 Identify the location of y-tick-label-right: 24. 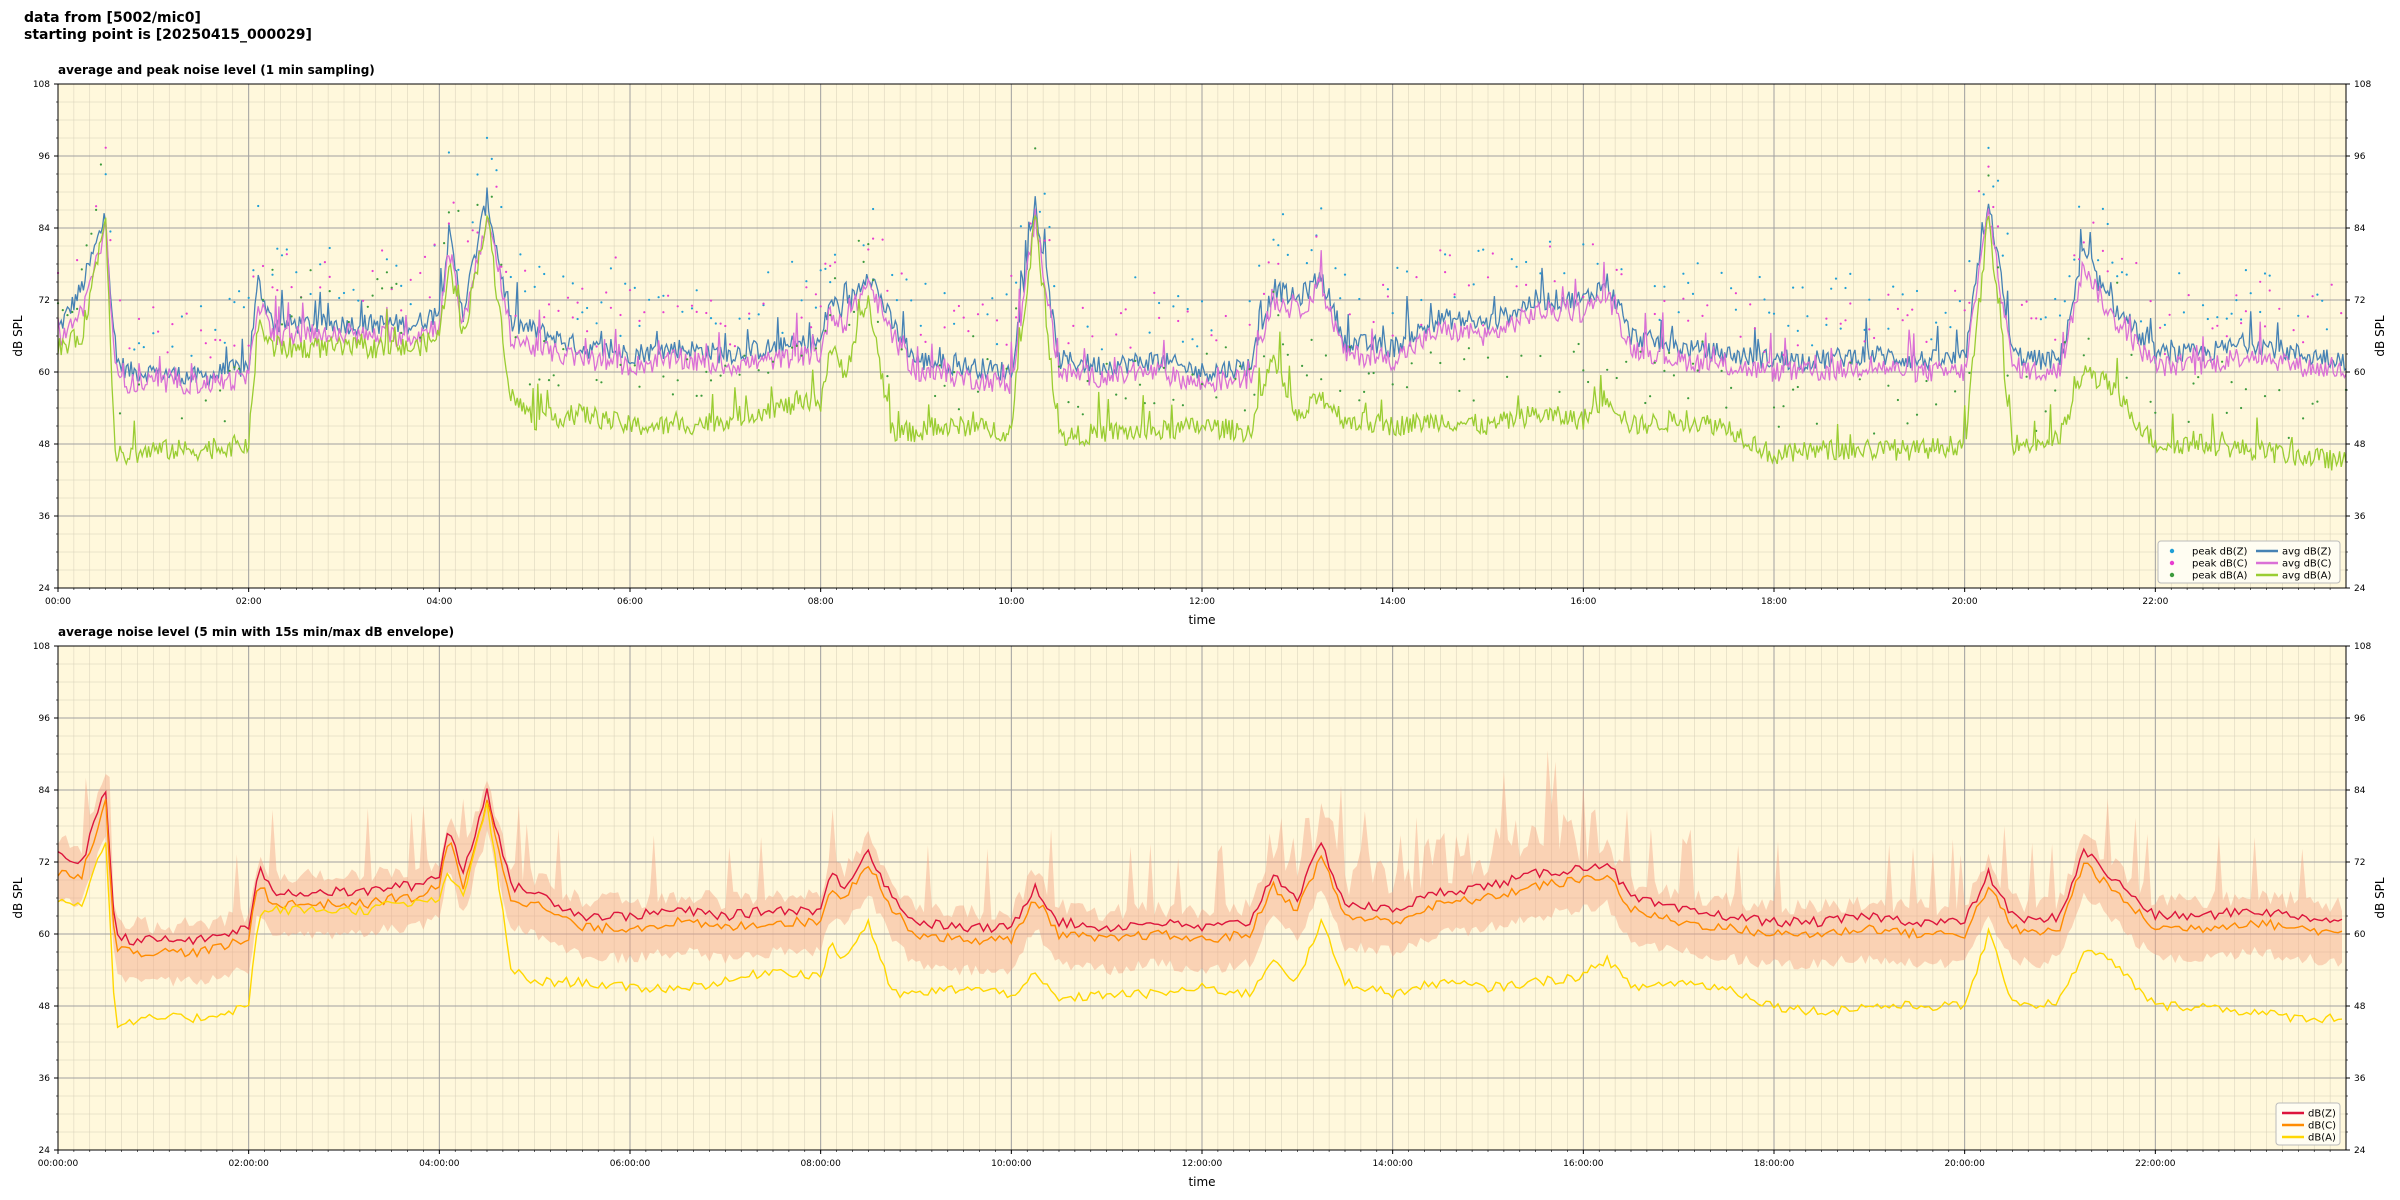
(2360, 589).